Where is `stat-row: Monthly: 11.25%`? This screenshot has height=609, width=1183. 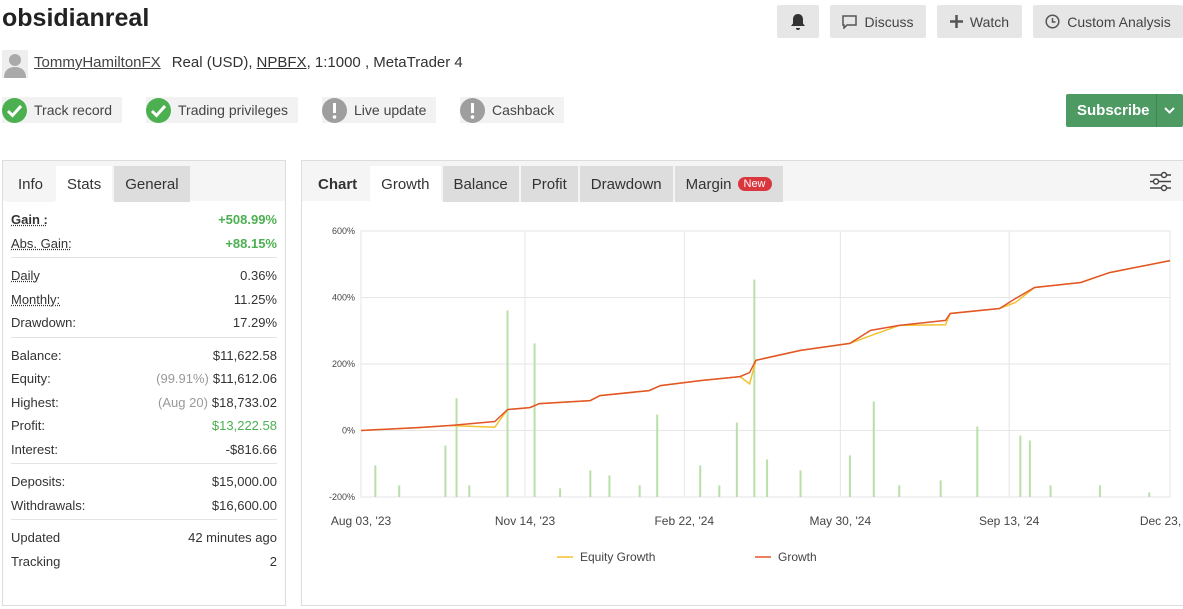 stat-row: Monthly: 11.25% is located at coordinates (144, 299).